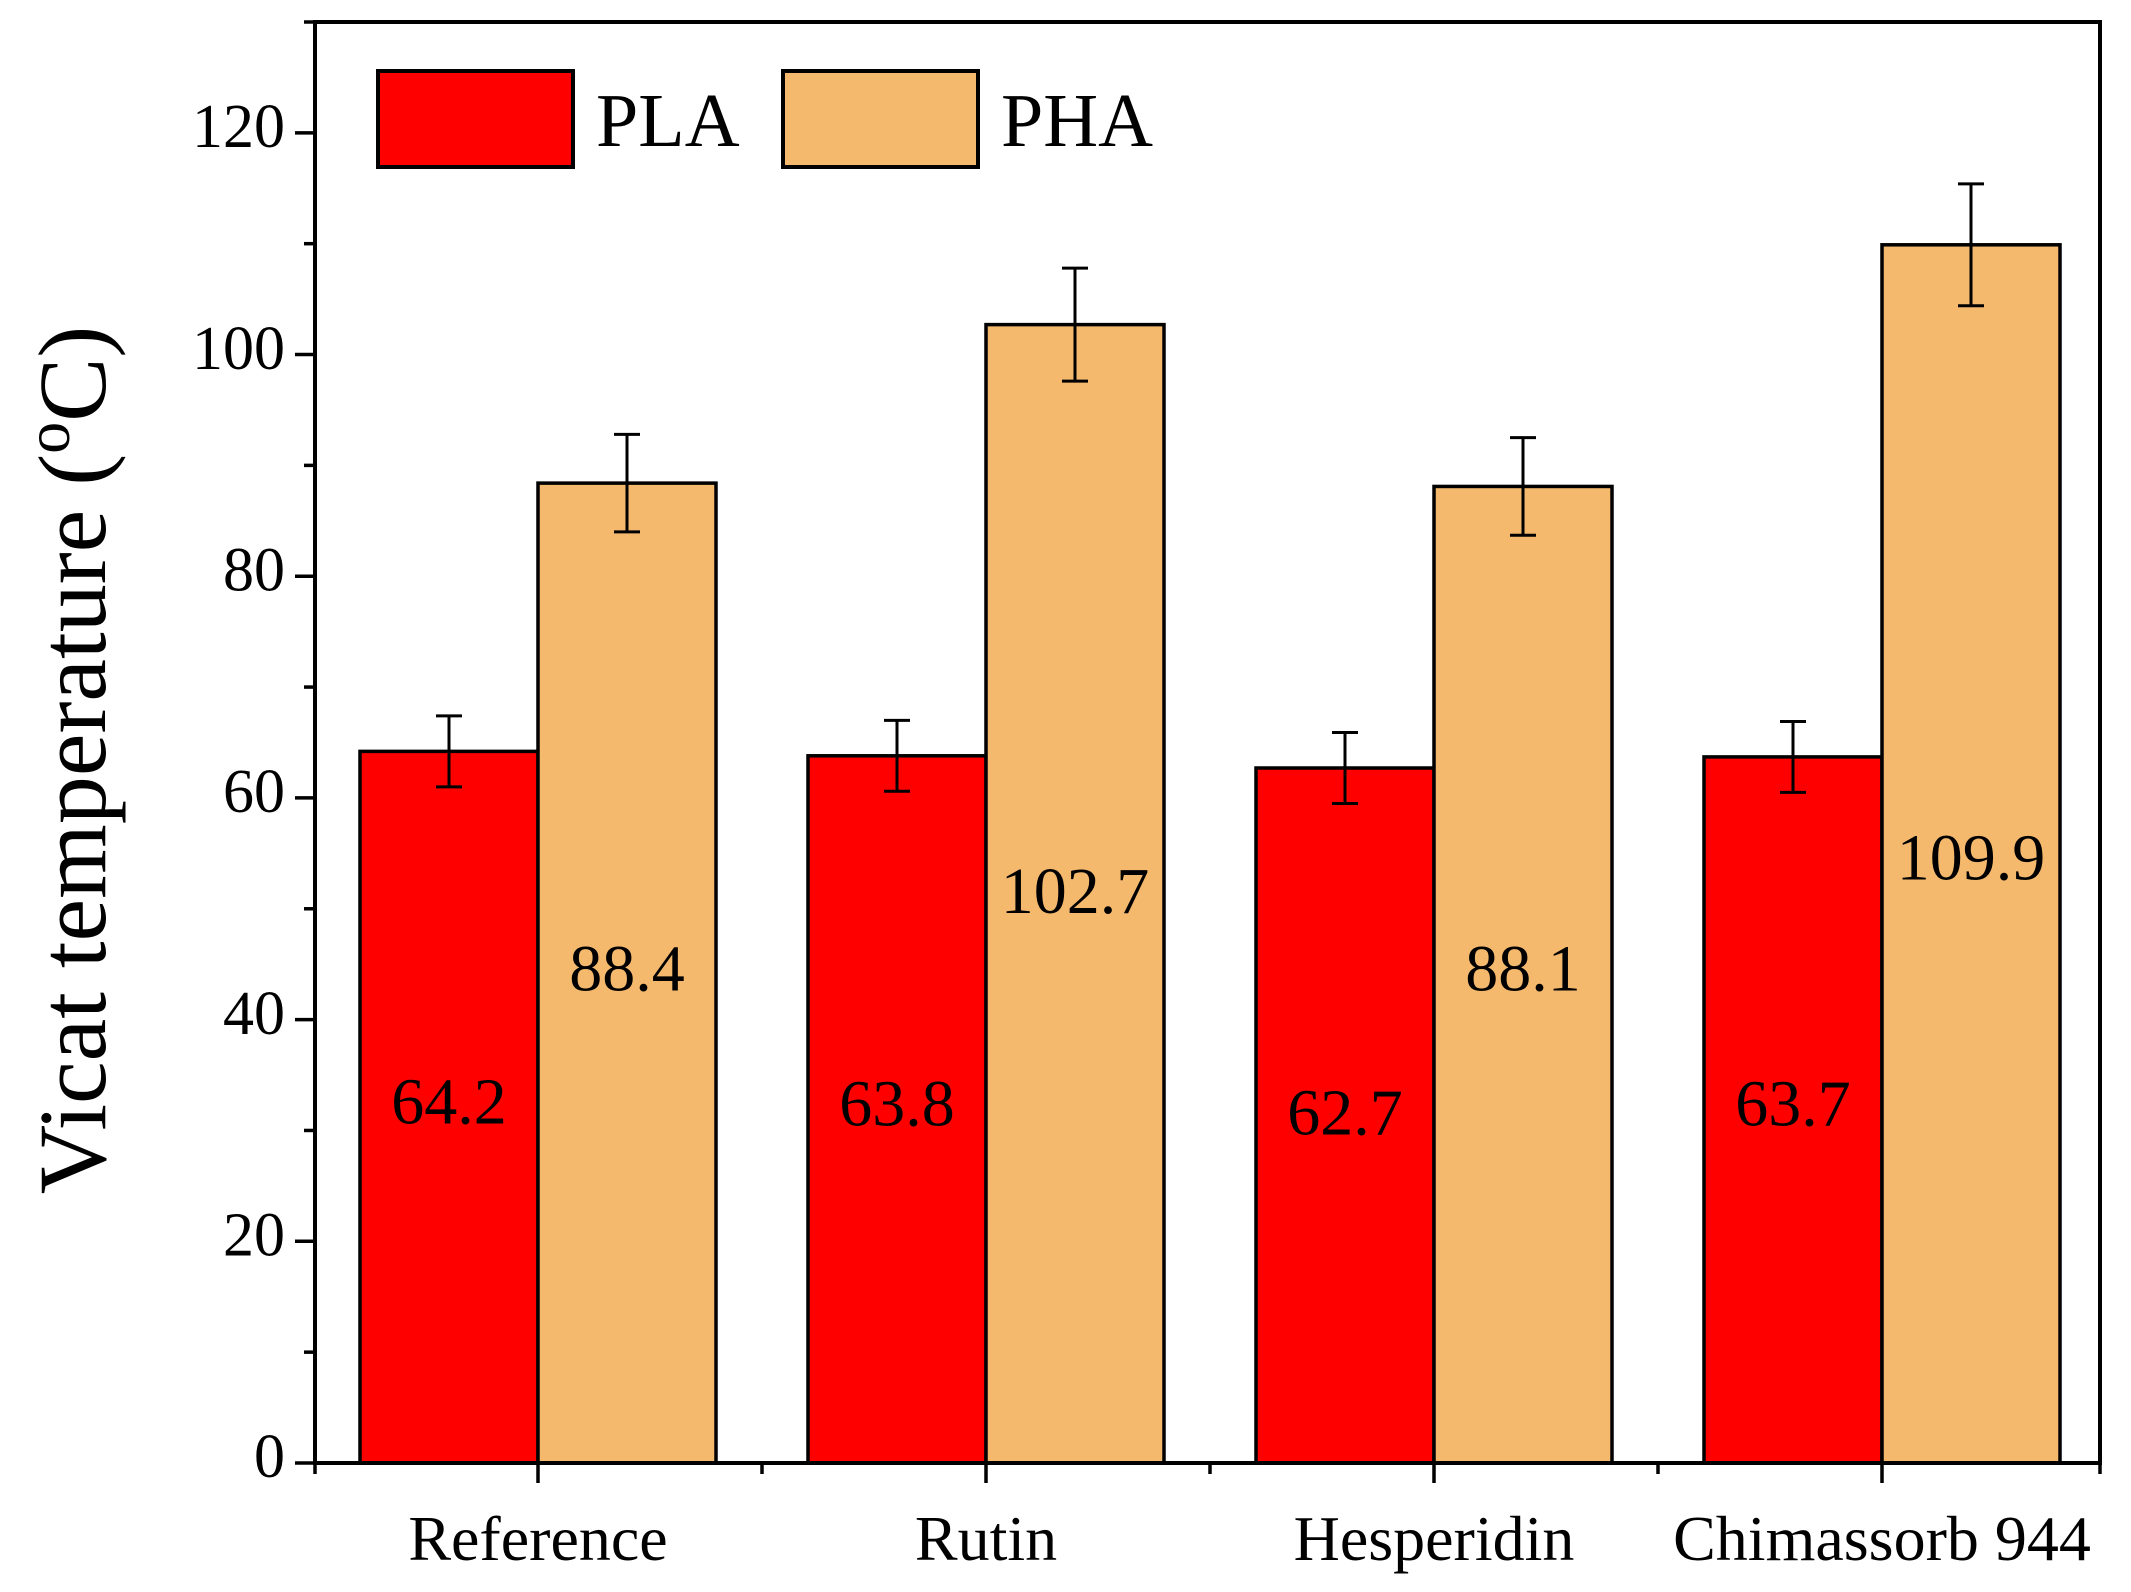 This screenshot has width=2131, height=1592. Describe the element at coordinates (254, 792) in the screenshot. I see `y-tick-label-60: 60` at that location.